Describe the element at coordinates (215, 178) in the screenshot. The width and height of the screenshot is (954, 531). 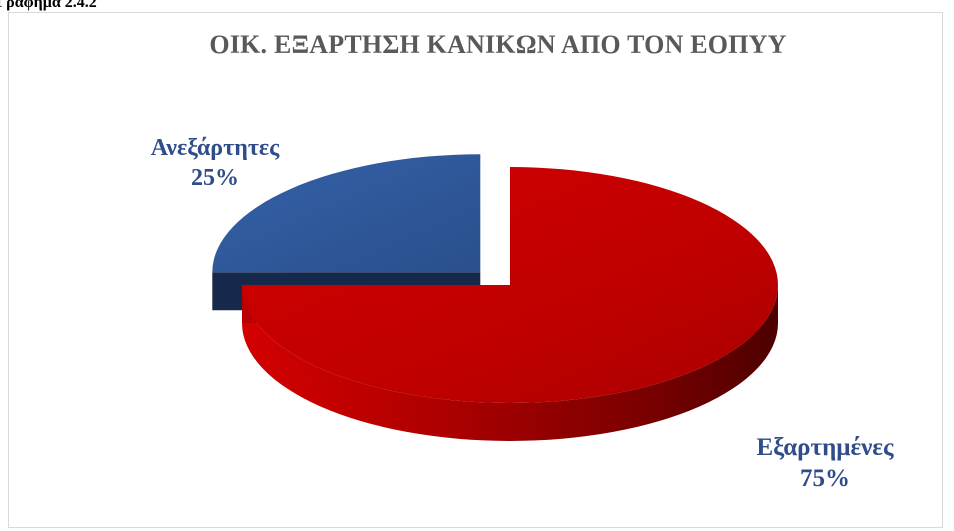
I see `slice-label-independent-percent: 25%` at that location.